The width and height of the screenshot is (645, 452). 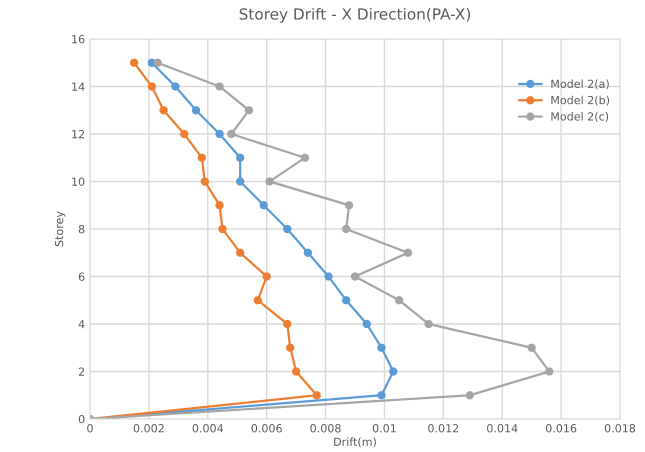 What do you see at coordinates (78, 134) in the screenshot?
I see `y-tick-label: 12` at bounding box center [78, 134].